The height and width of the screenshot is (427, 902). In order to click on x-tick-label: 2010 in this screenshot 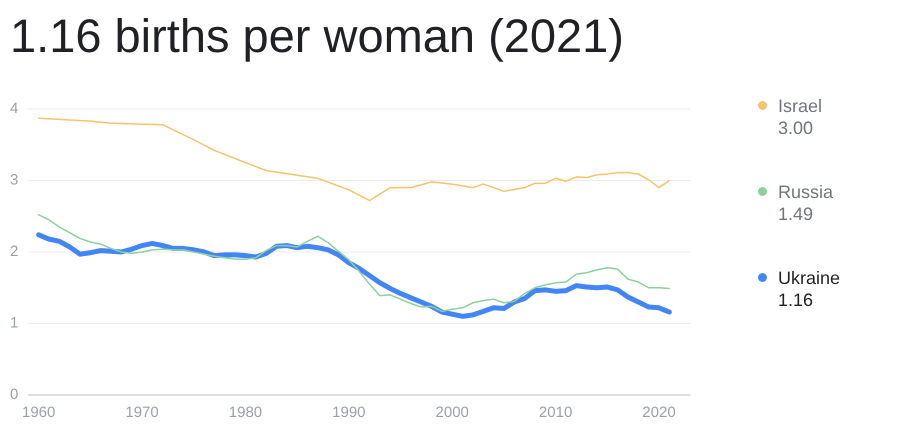, I will do `click(555, 413)`.